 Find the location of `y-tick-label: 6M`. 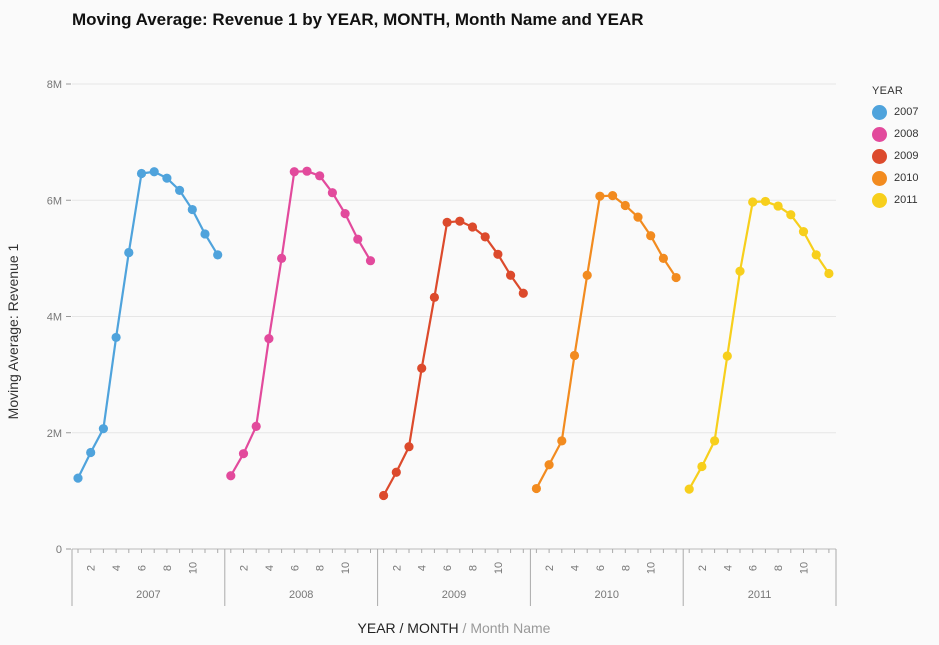

y-tick-label: 6M is located at coordinates (54, 201).